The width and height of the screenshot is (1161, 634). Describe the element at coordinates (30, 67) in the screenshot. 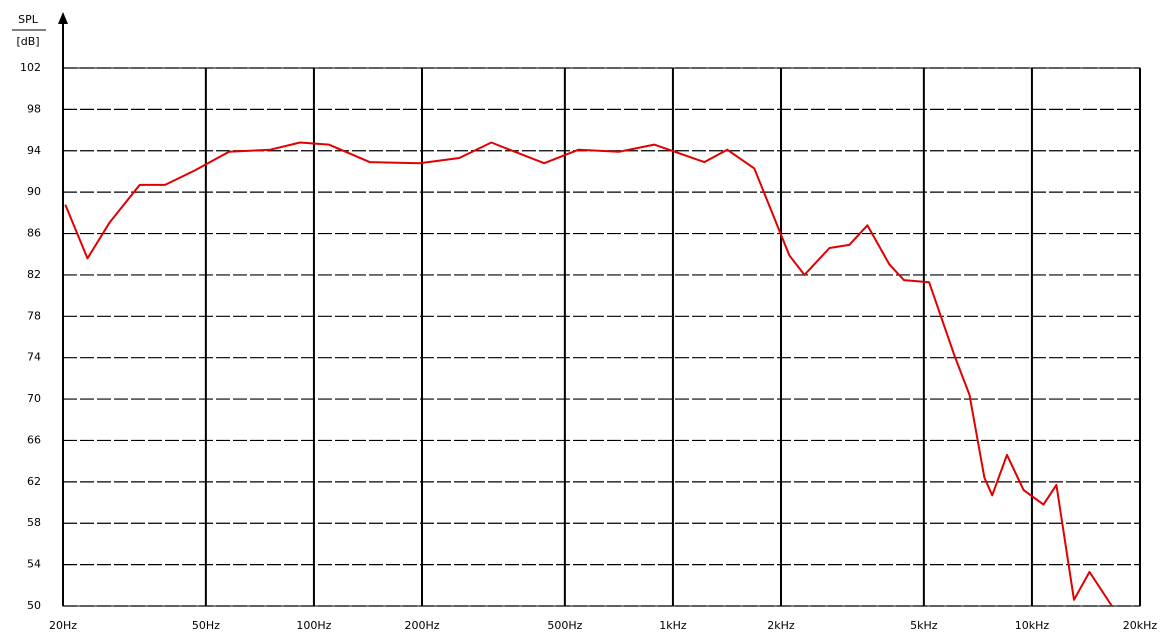

I see `y-tick-label: 102` at that location.